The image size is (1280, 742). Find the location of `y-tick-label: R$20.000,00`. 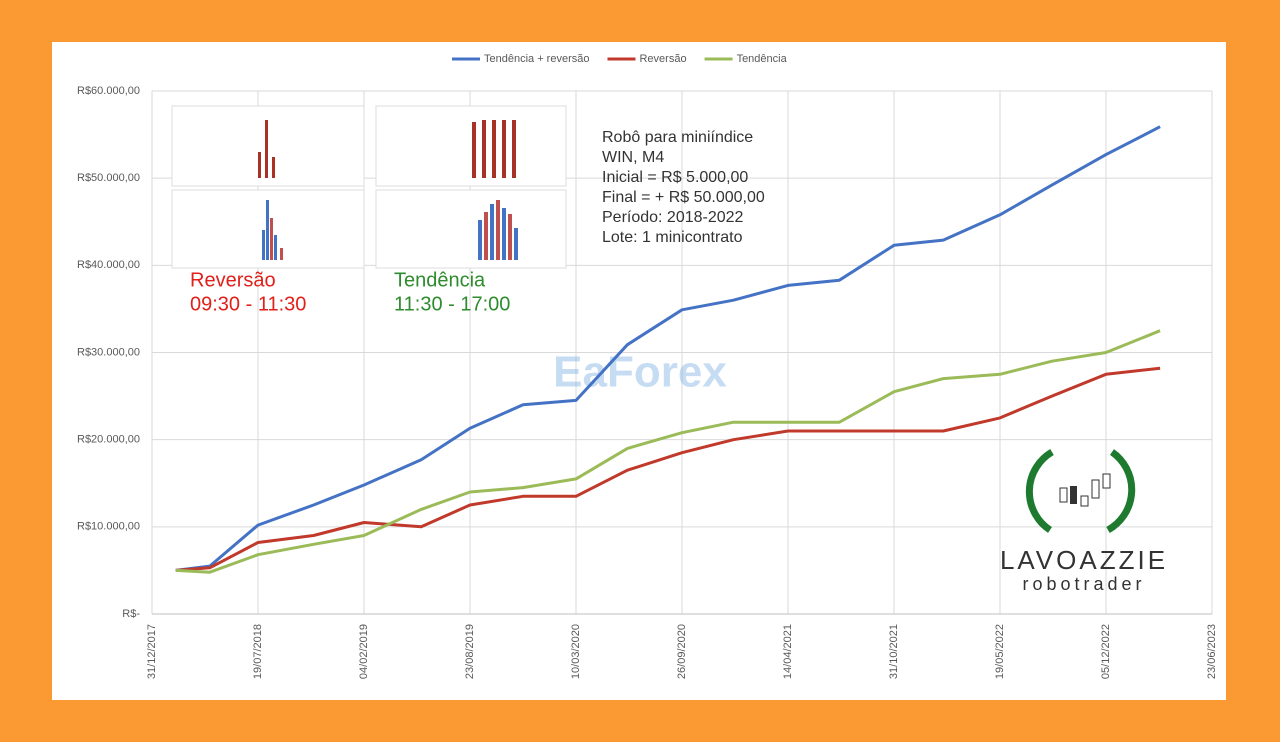

y-tick-label: R$20.000,00 is located at coordinates (108, 440).